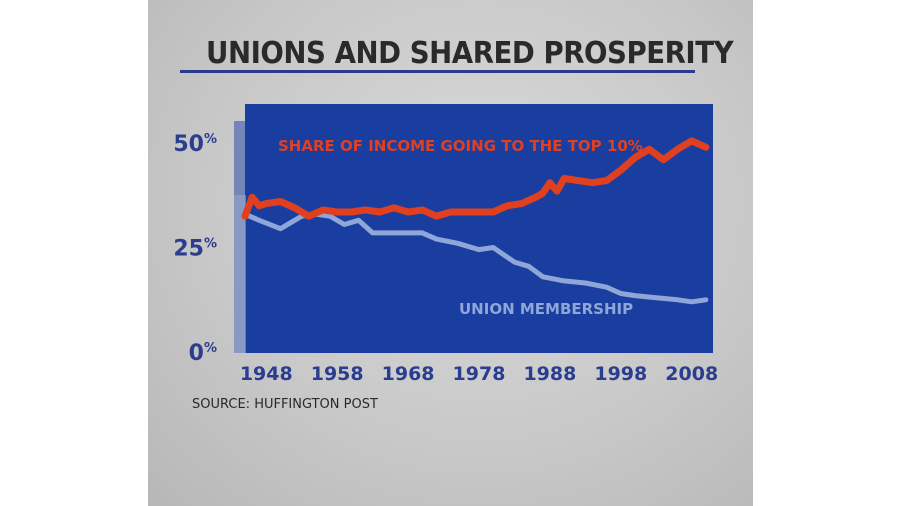 This screenshot has width=900, height=506. I want to click on y-tick-label: 0%, so click(203, 353).